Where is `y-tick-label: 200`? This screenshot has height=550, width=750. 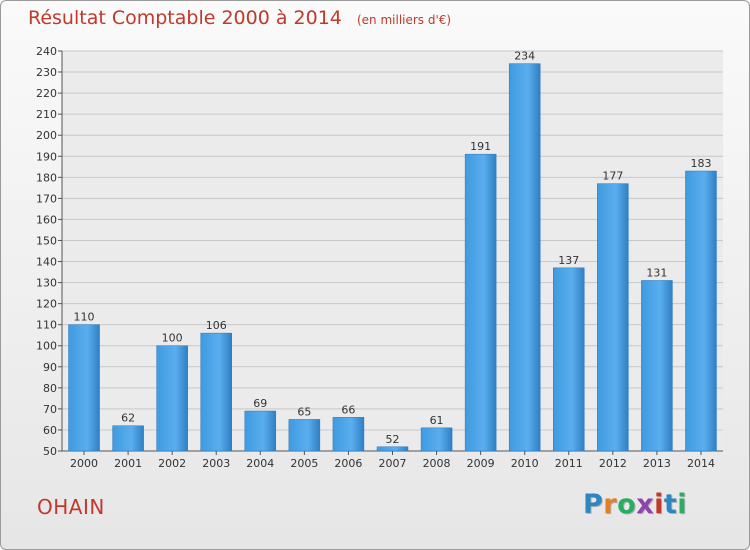 y-tick-label: 200 is located at coordinates (46, 135).